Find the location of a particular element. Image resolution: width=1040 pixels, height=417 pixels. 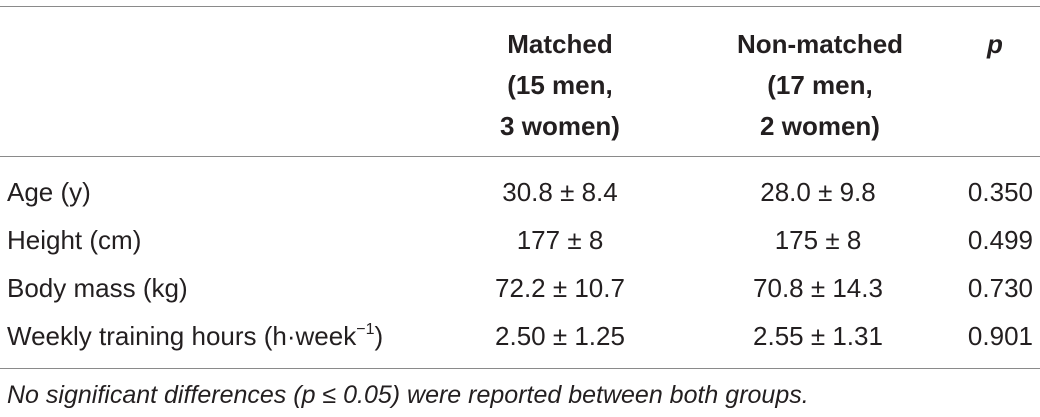

row-matched-value: 30.8 ± 8.4 is located at coordinates (560, 192).